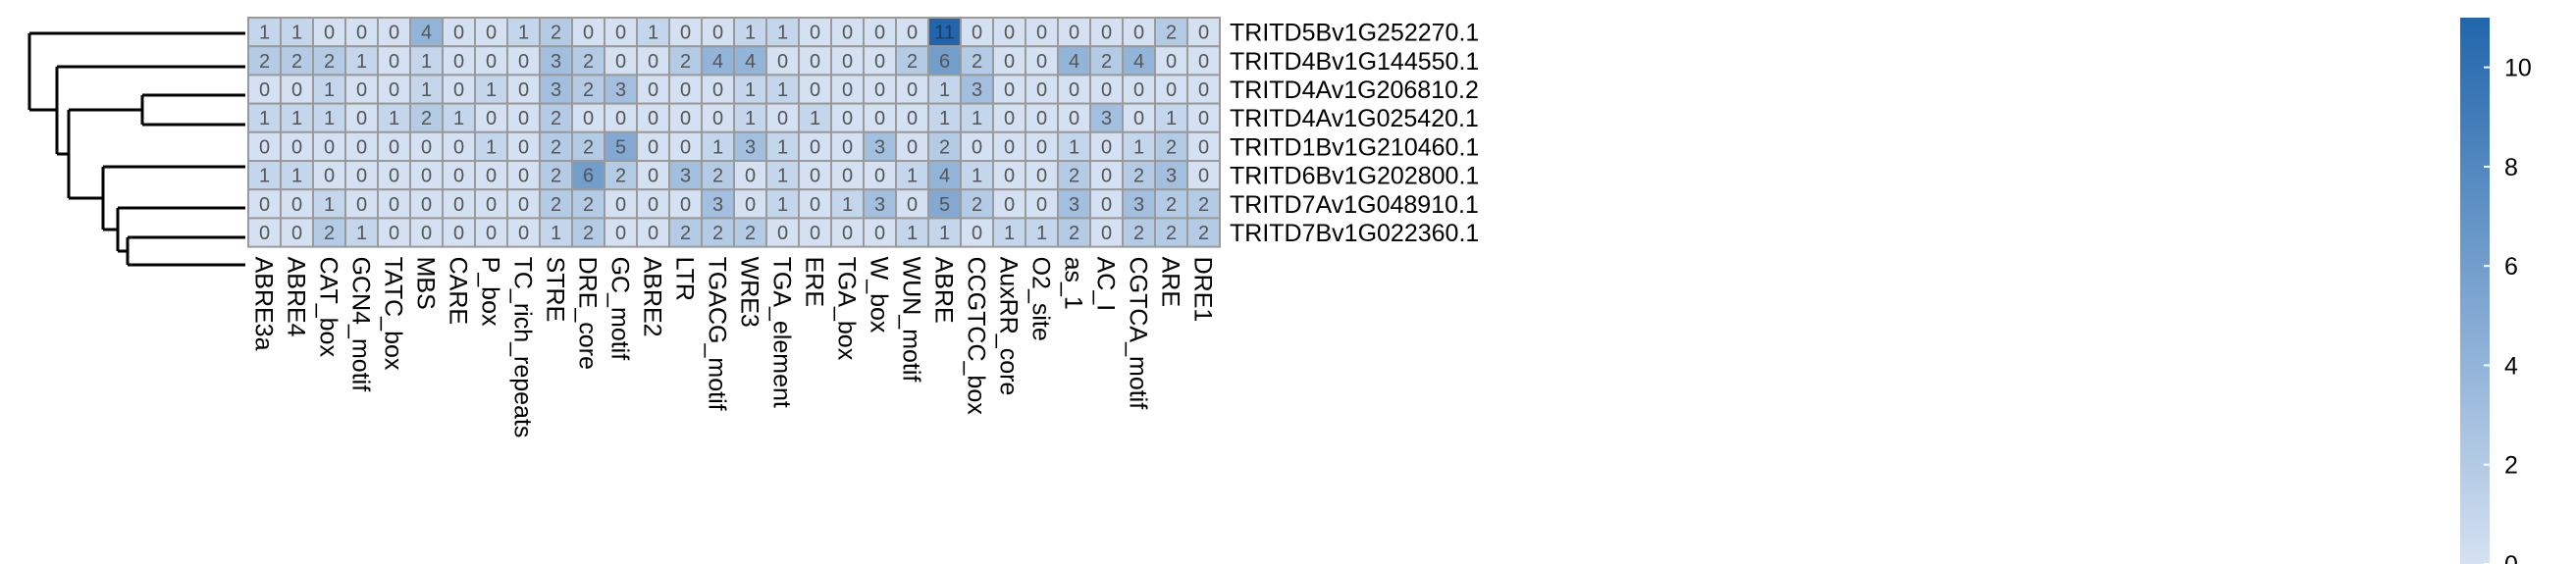 The height and width of the screenshot is (564, 2576). I want to click on colorbar-tick-label: 10, so click(2518, 68).